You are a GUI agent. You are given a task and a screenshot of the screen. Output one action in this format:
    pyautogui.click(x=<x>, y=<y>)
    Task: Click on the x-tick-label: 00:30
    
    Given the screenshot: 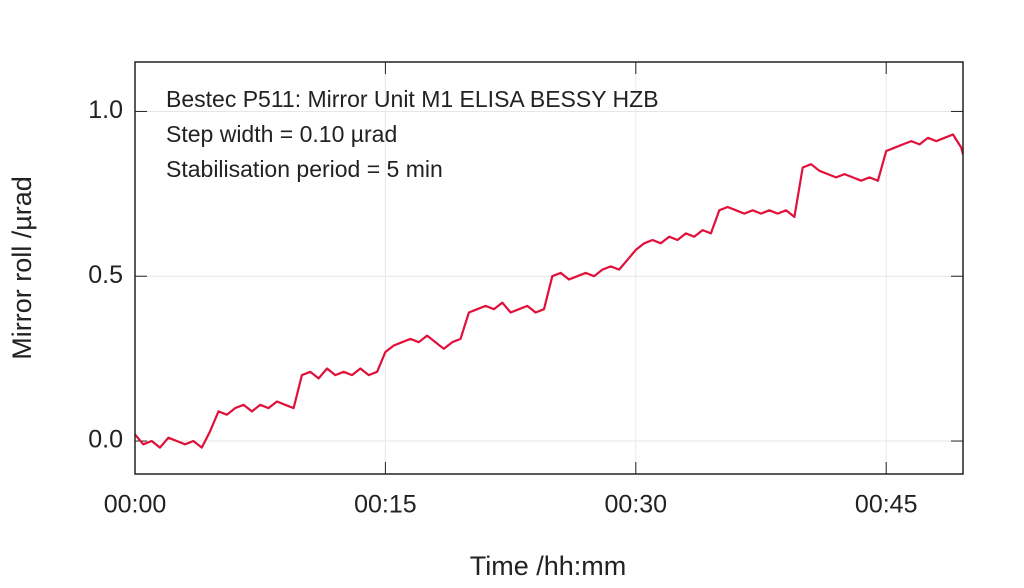 What is the action you would take?
    pyautogui.click(x=636, y=505)
    